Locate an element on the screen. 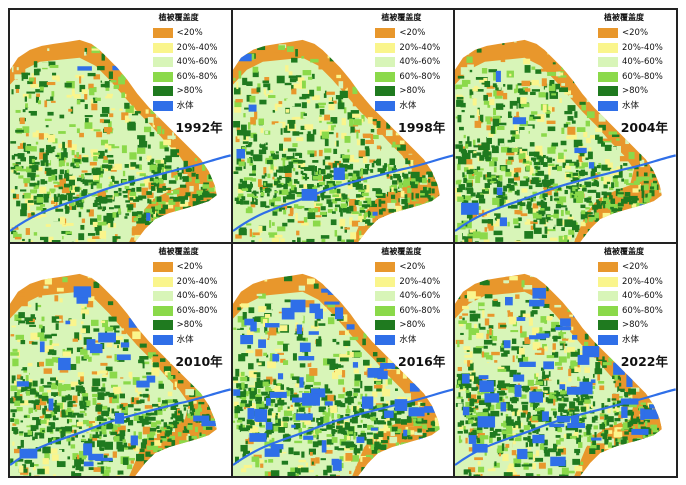 The height and width of the screenshot is (485, 686). legend-label: <20% is located at coordinates (189, 267).